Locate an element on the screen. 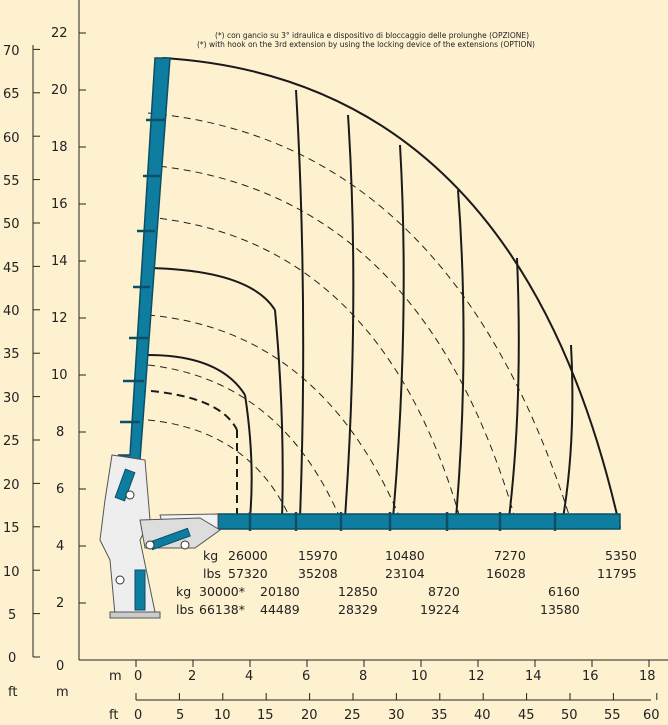 The height and width of the screenshot is (725, 668). m-x-tick-4: 4 is located at coordinates (249, 676).